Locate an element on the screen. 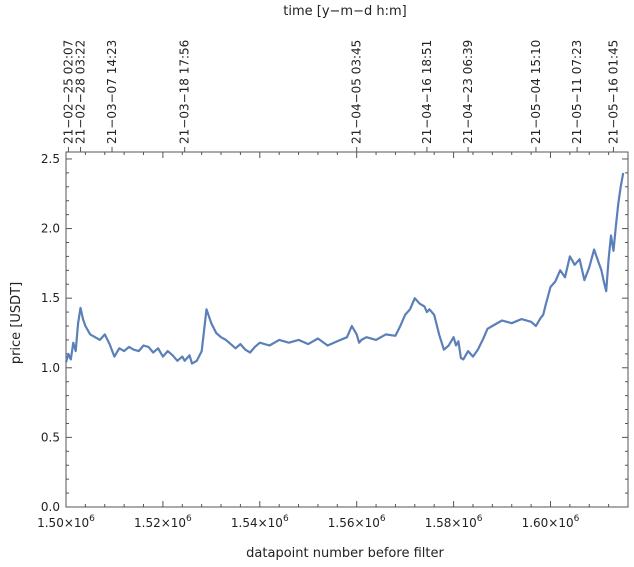 This screenshot has height=567, width=634. y-tick-label: 0.5 is located at coordinates (50, 437).